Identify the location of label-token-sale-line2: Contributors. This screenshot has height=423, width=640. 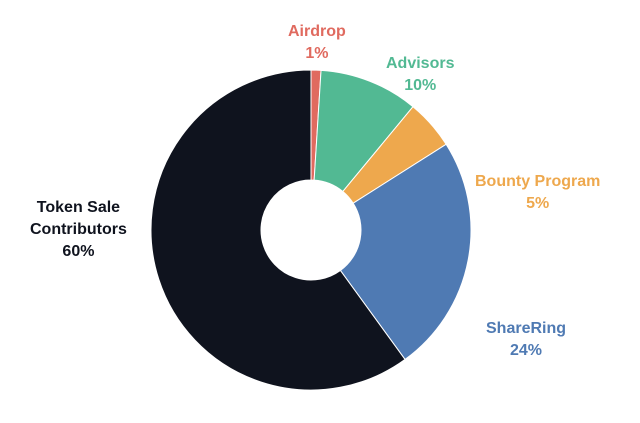
(78, 229).